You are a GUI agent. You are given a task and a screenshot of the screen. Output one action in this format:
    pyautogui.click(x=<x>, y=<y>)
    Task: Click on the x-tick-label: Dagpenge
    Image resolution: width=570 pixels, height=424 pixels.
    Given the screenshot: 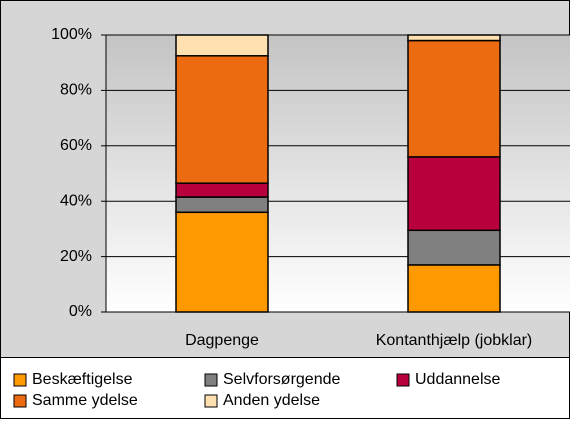 What is the action you would take?
    pyautogui.click(x=222, y=340)
    